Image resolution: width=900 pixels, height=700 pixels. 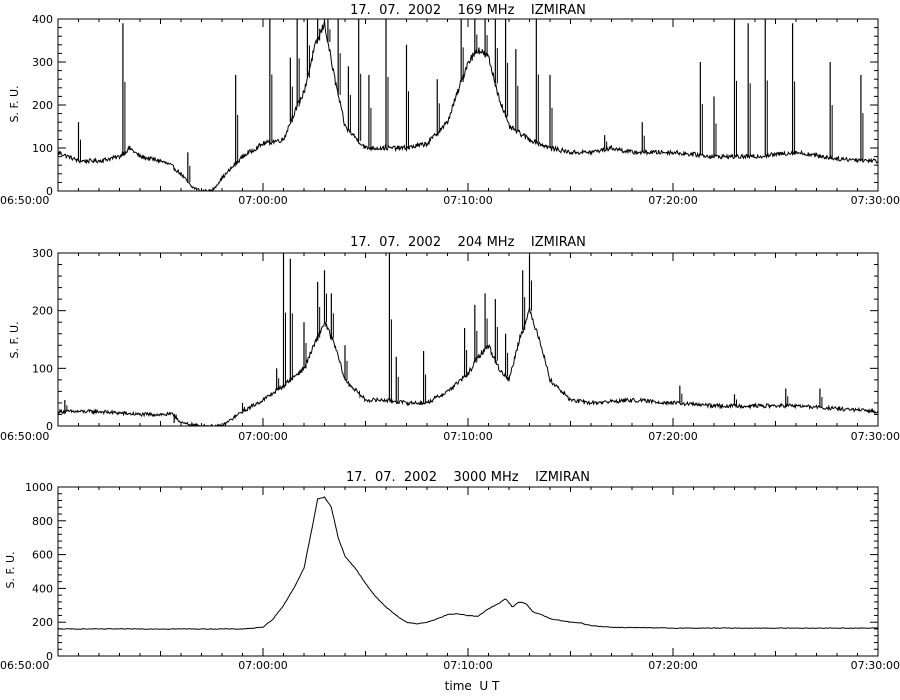 What do you see at coordinates (468, 477) in the screenshot?
I see `panel-3000mhz-title: 17. 07. 2002 3000 MHz IZMIRAN` at bounding box center [468, 477].